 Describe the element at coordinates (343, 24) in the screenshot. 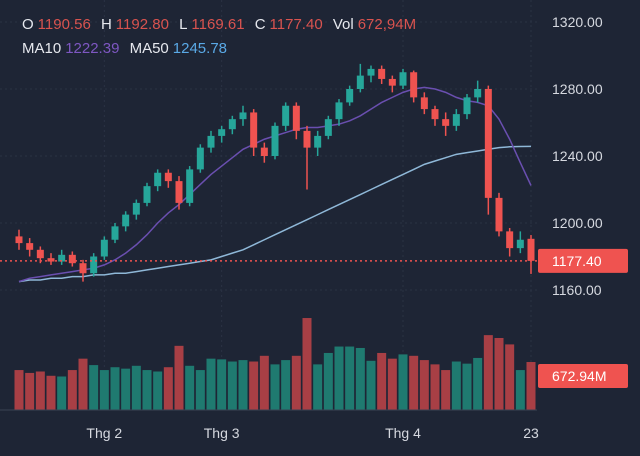

I see `volume-label: Vol` at that location.